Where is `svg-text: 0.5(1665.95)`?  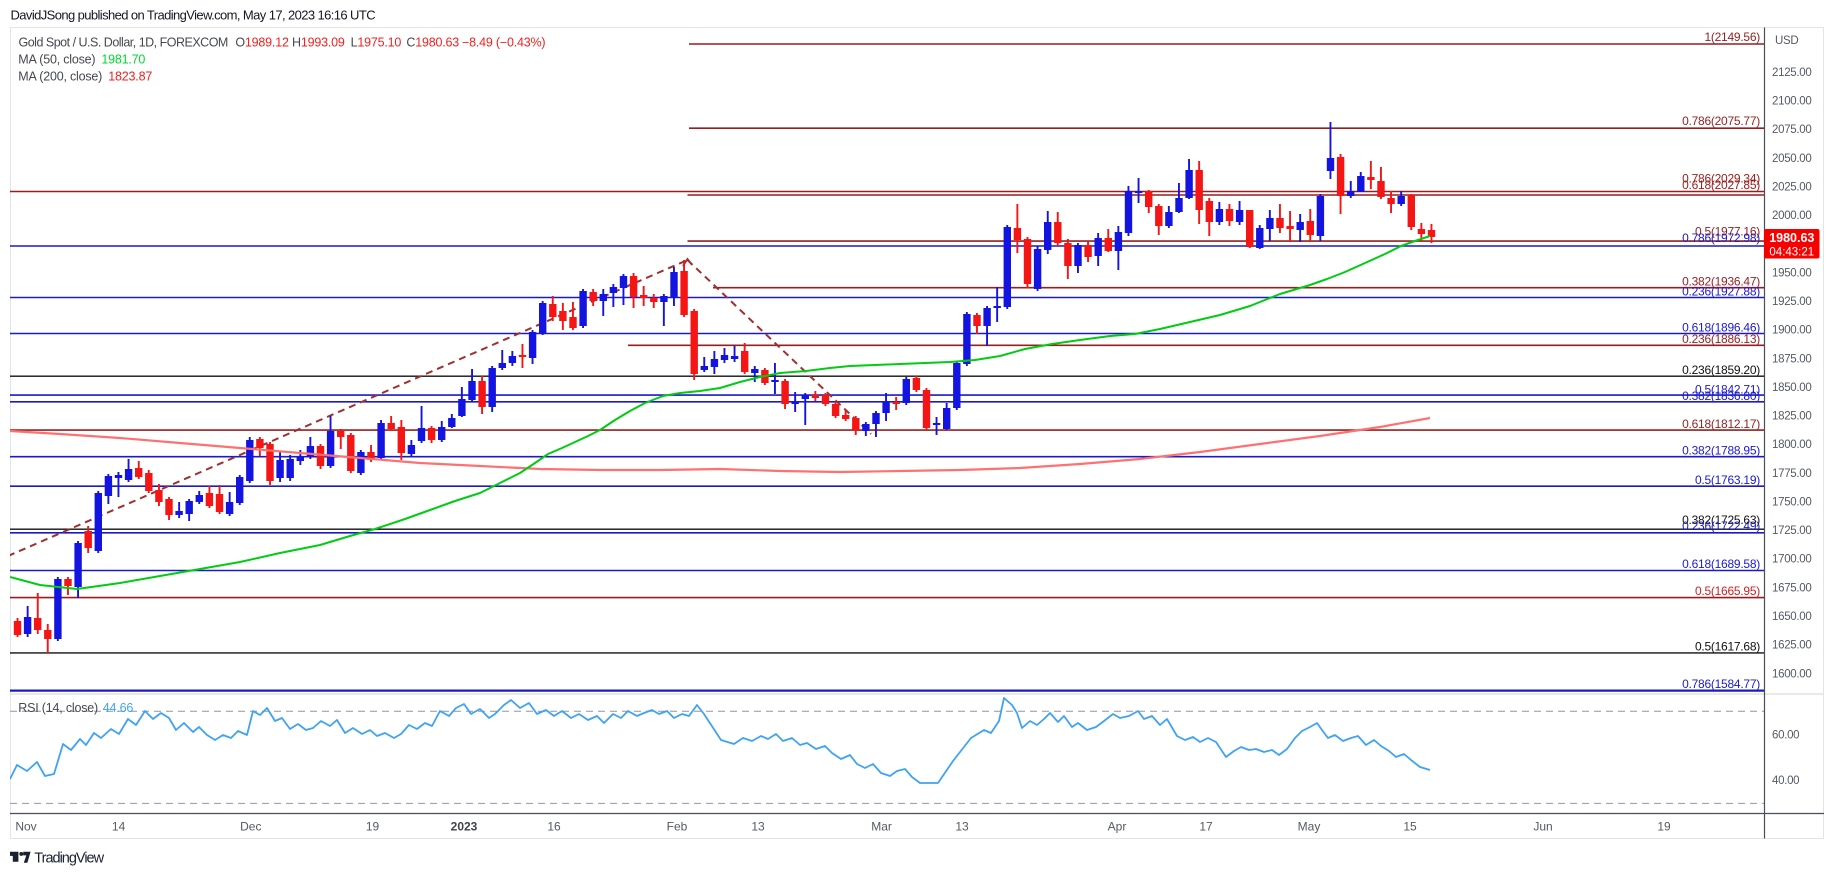 svg-text: 0.5(1665.95) is located at coordinates (1727, 591).